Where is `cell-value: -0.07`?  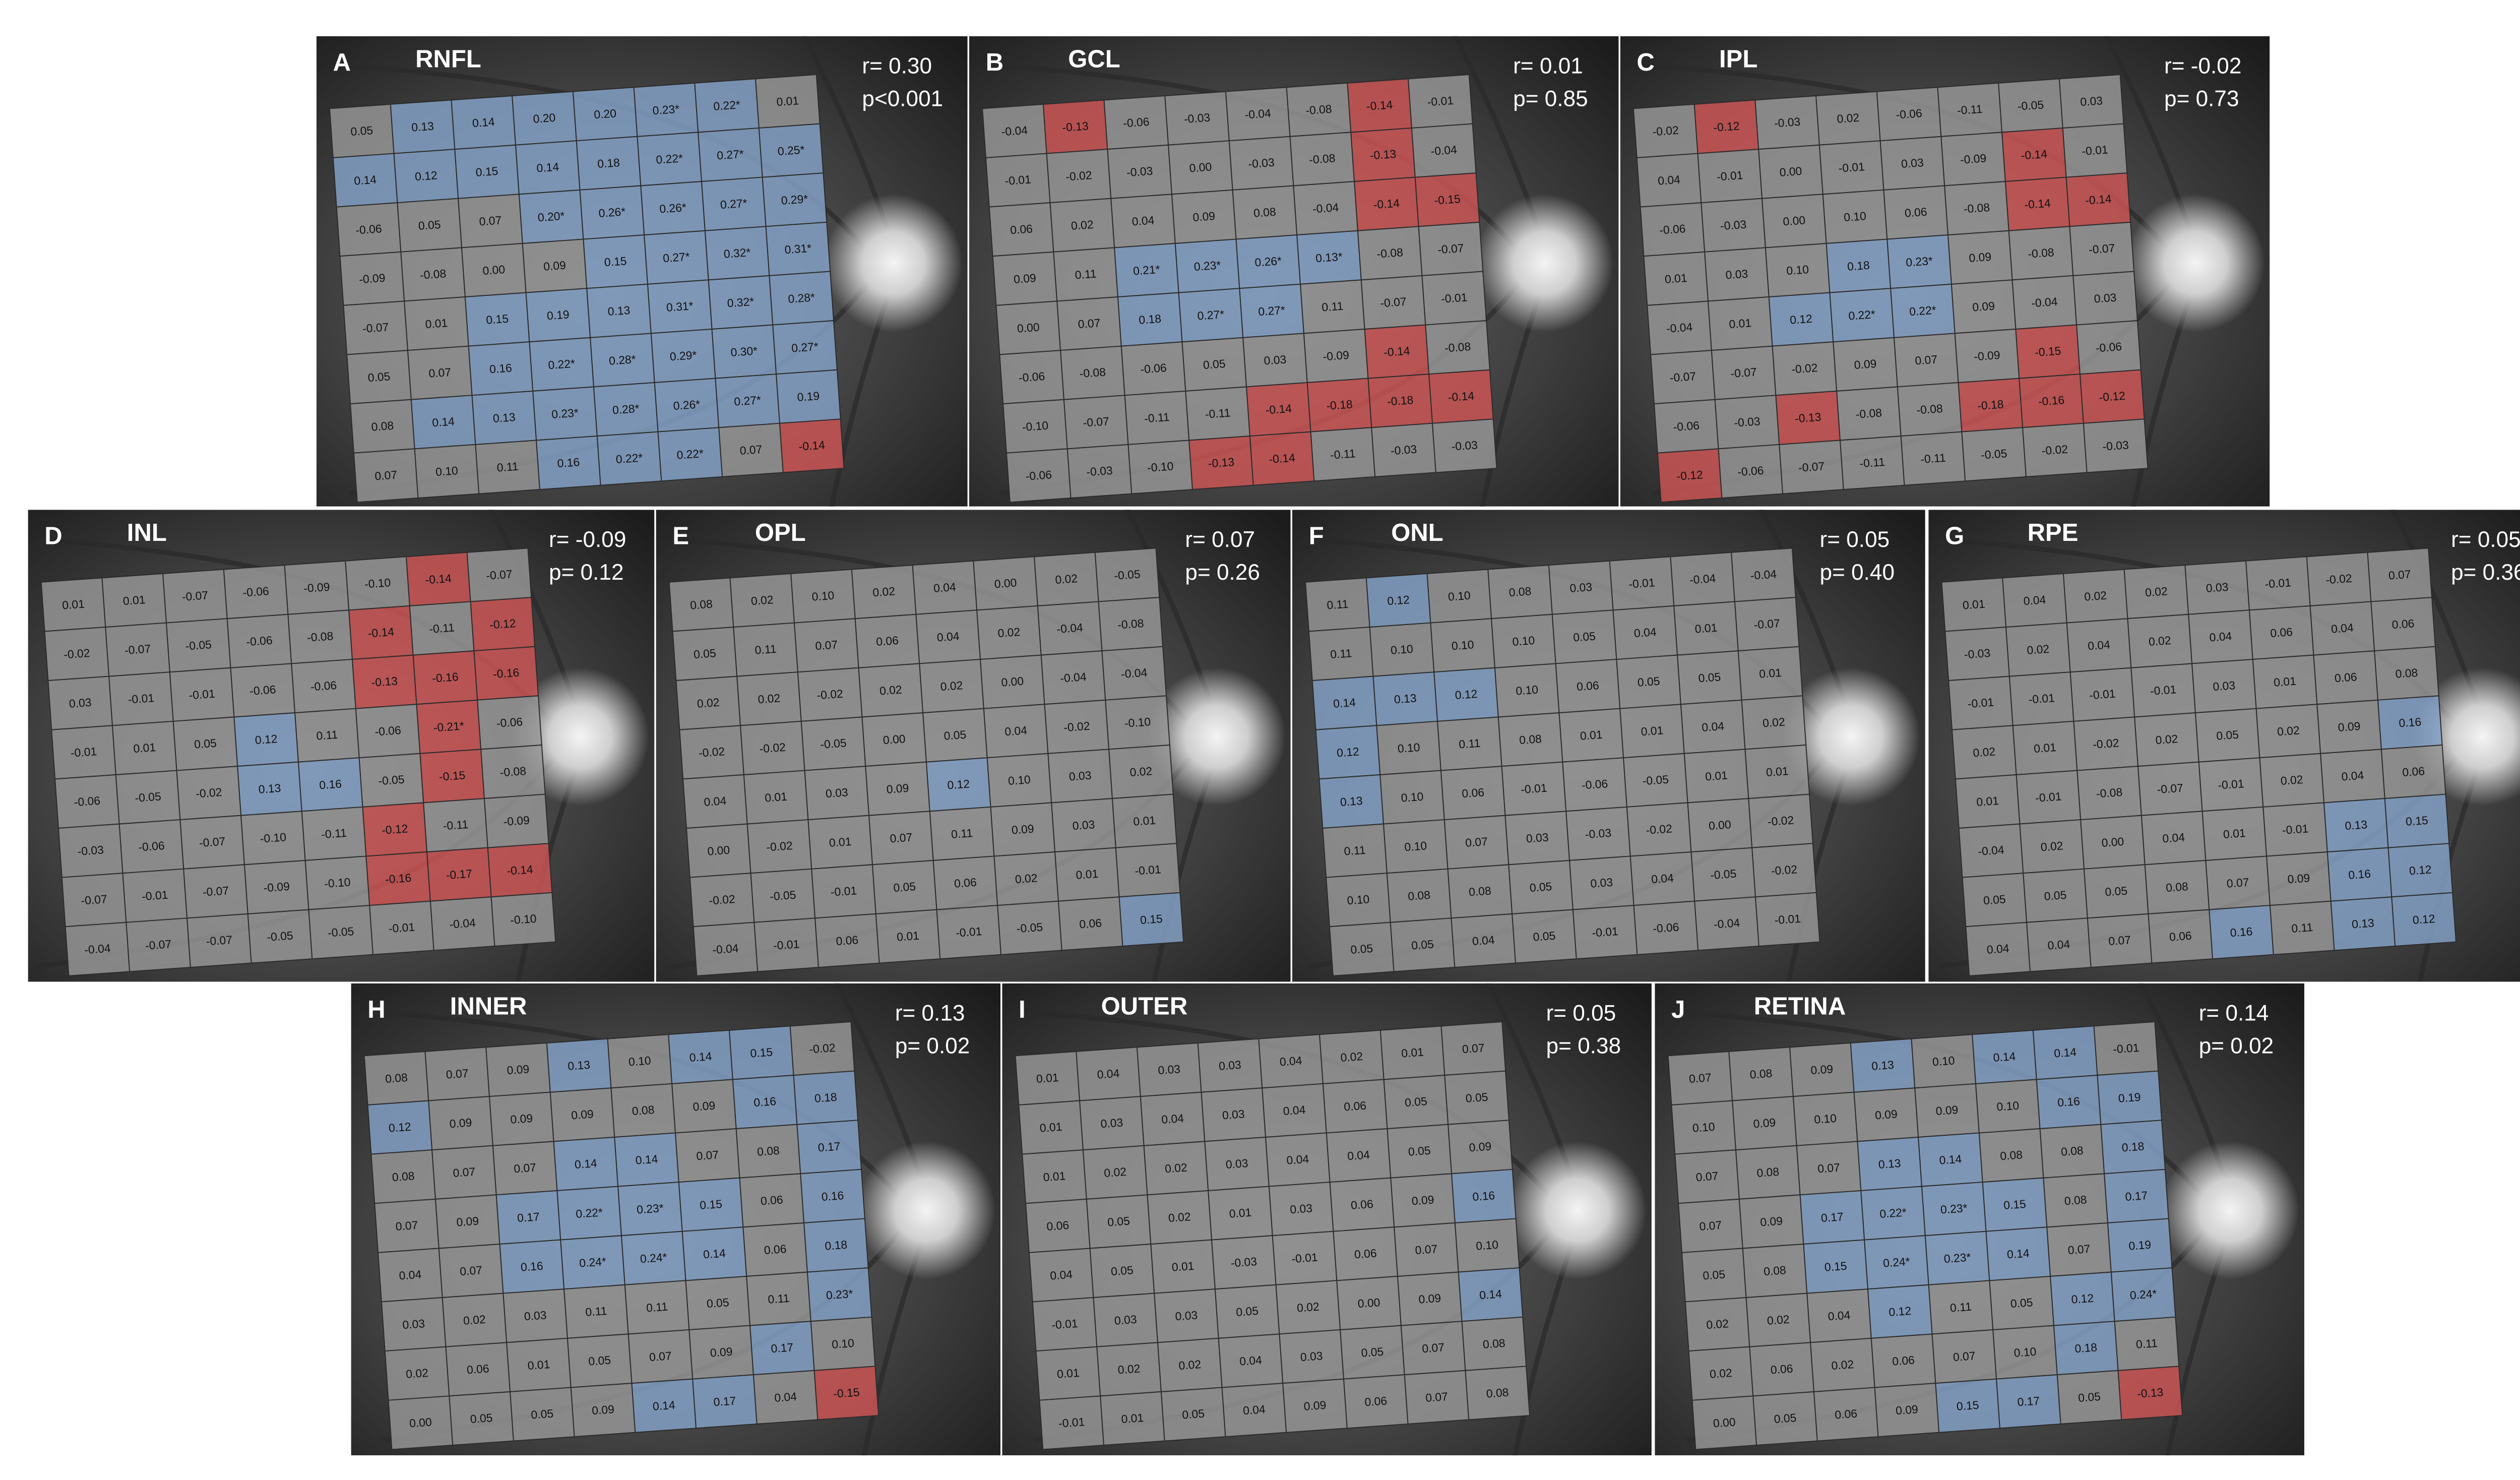 cell-value: -0.07 is located at coordinates (158, 944).